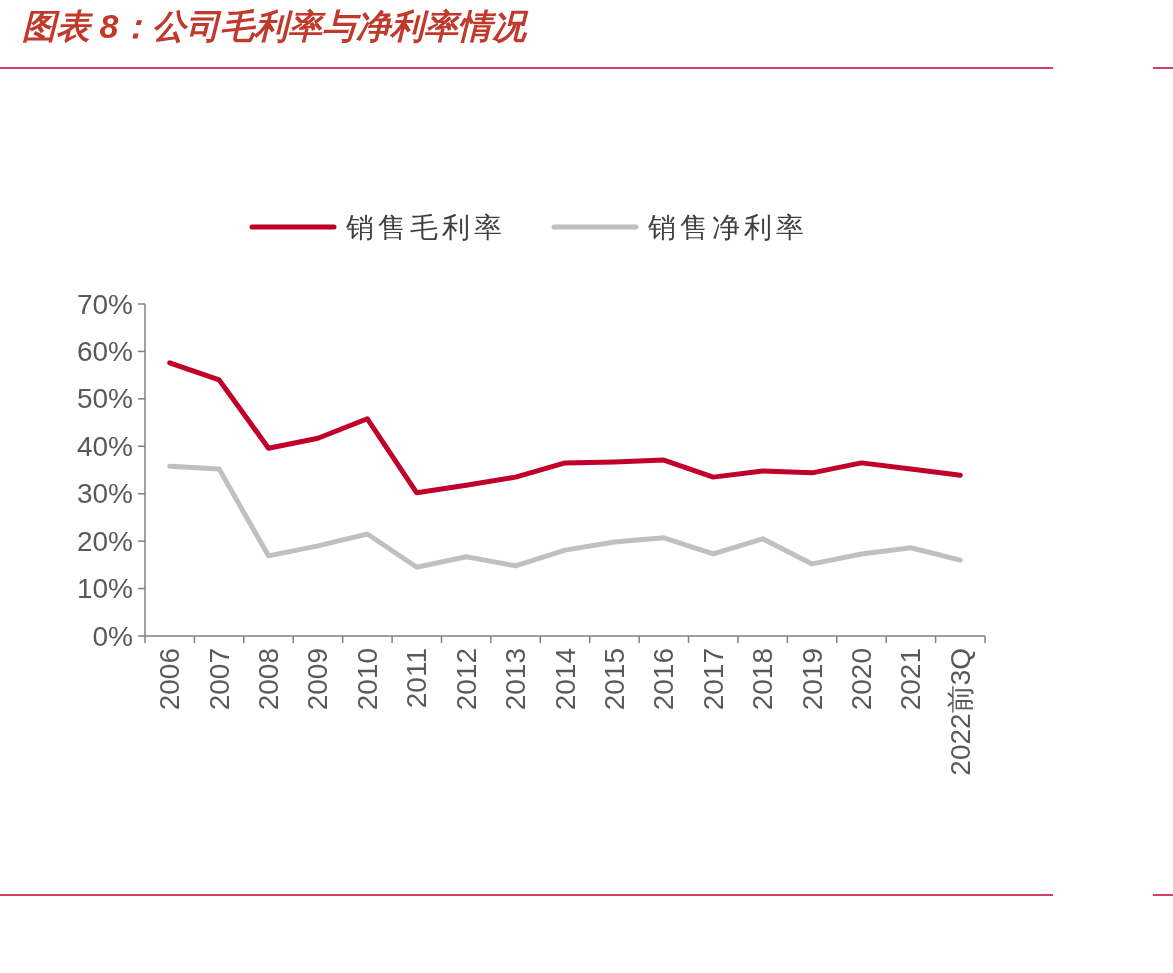  What do you see at coordinates (664, 679) in the screenshot?
I see `x-tick-label: 2016` at bounding box center [664, 679].